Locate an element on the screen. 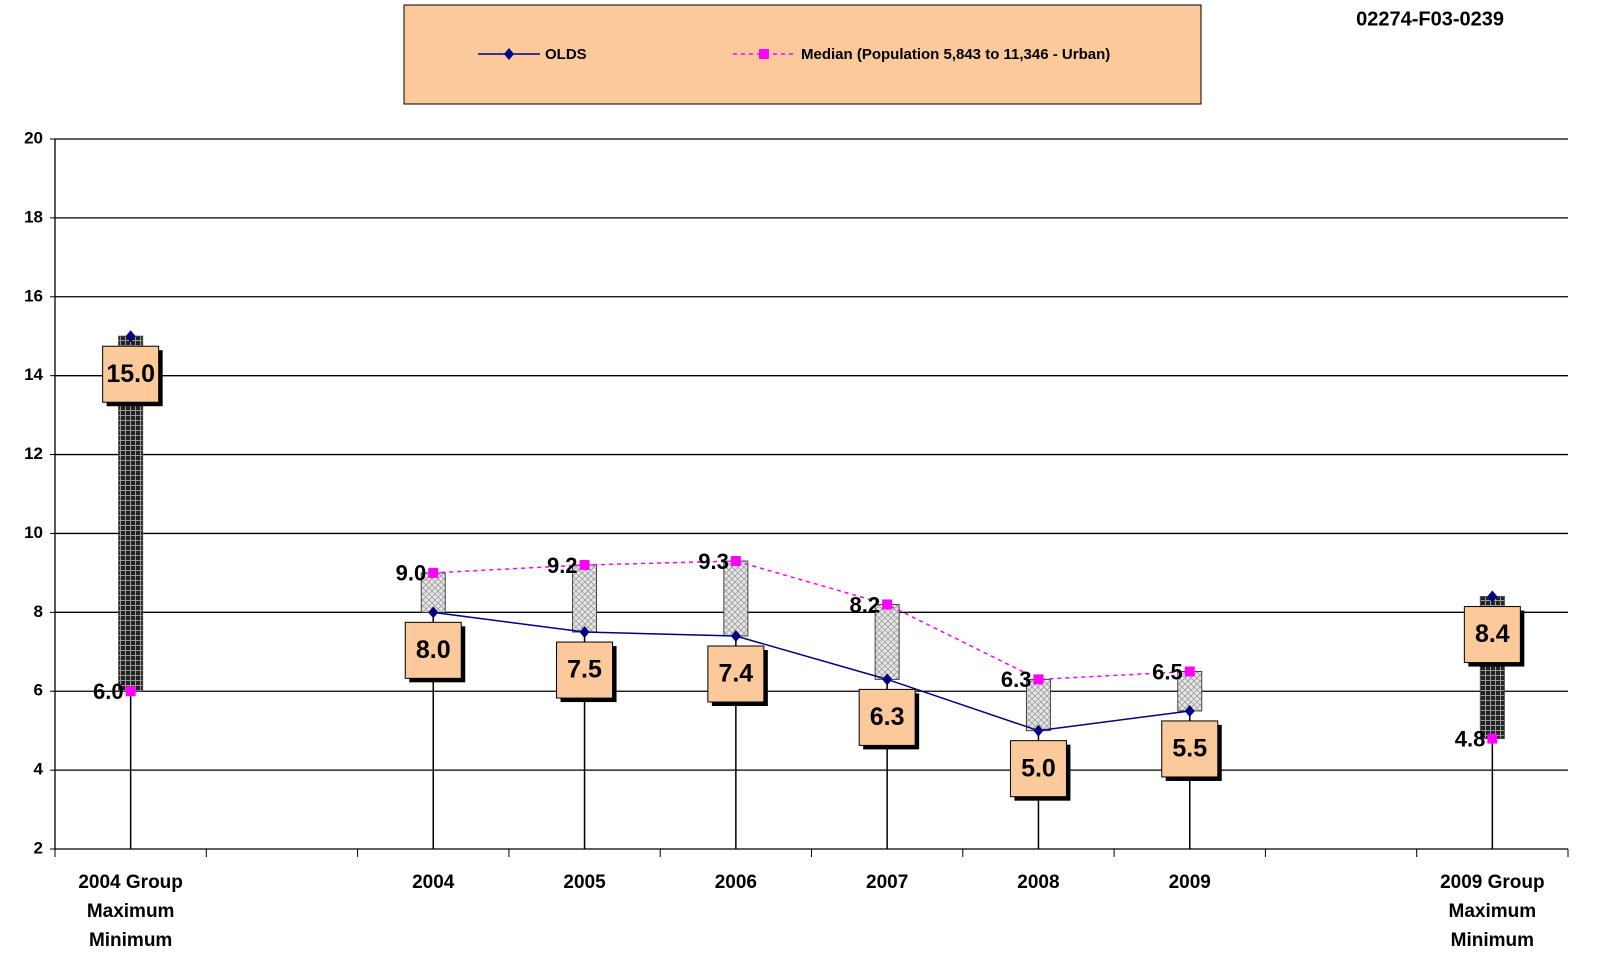 The width and height of the screenshot is (1604, 974). data-label: 5.5 is located at coordinates (1189, 749).